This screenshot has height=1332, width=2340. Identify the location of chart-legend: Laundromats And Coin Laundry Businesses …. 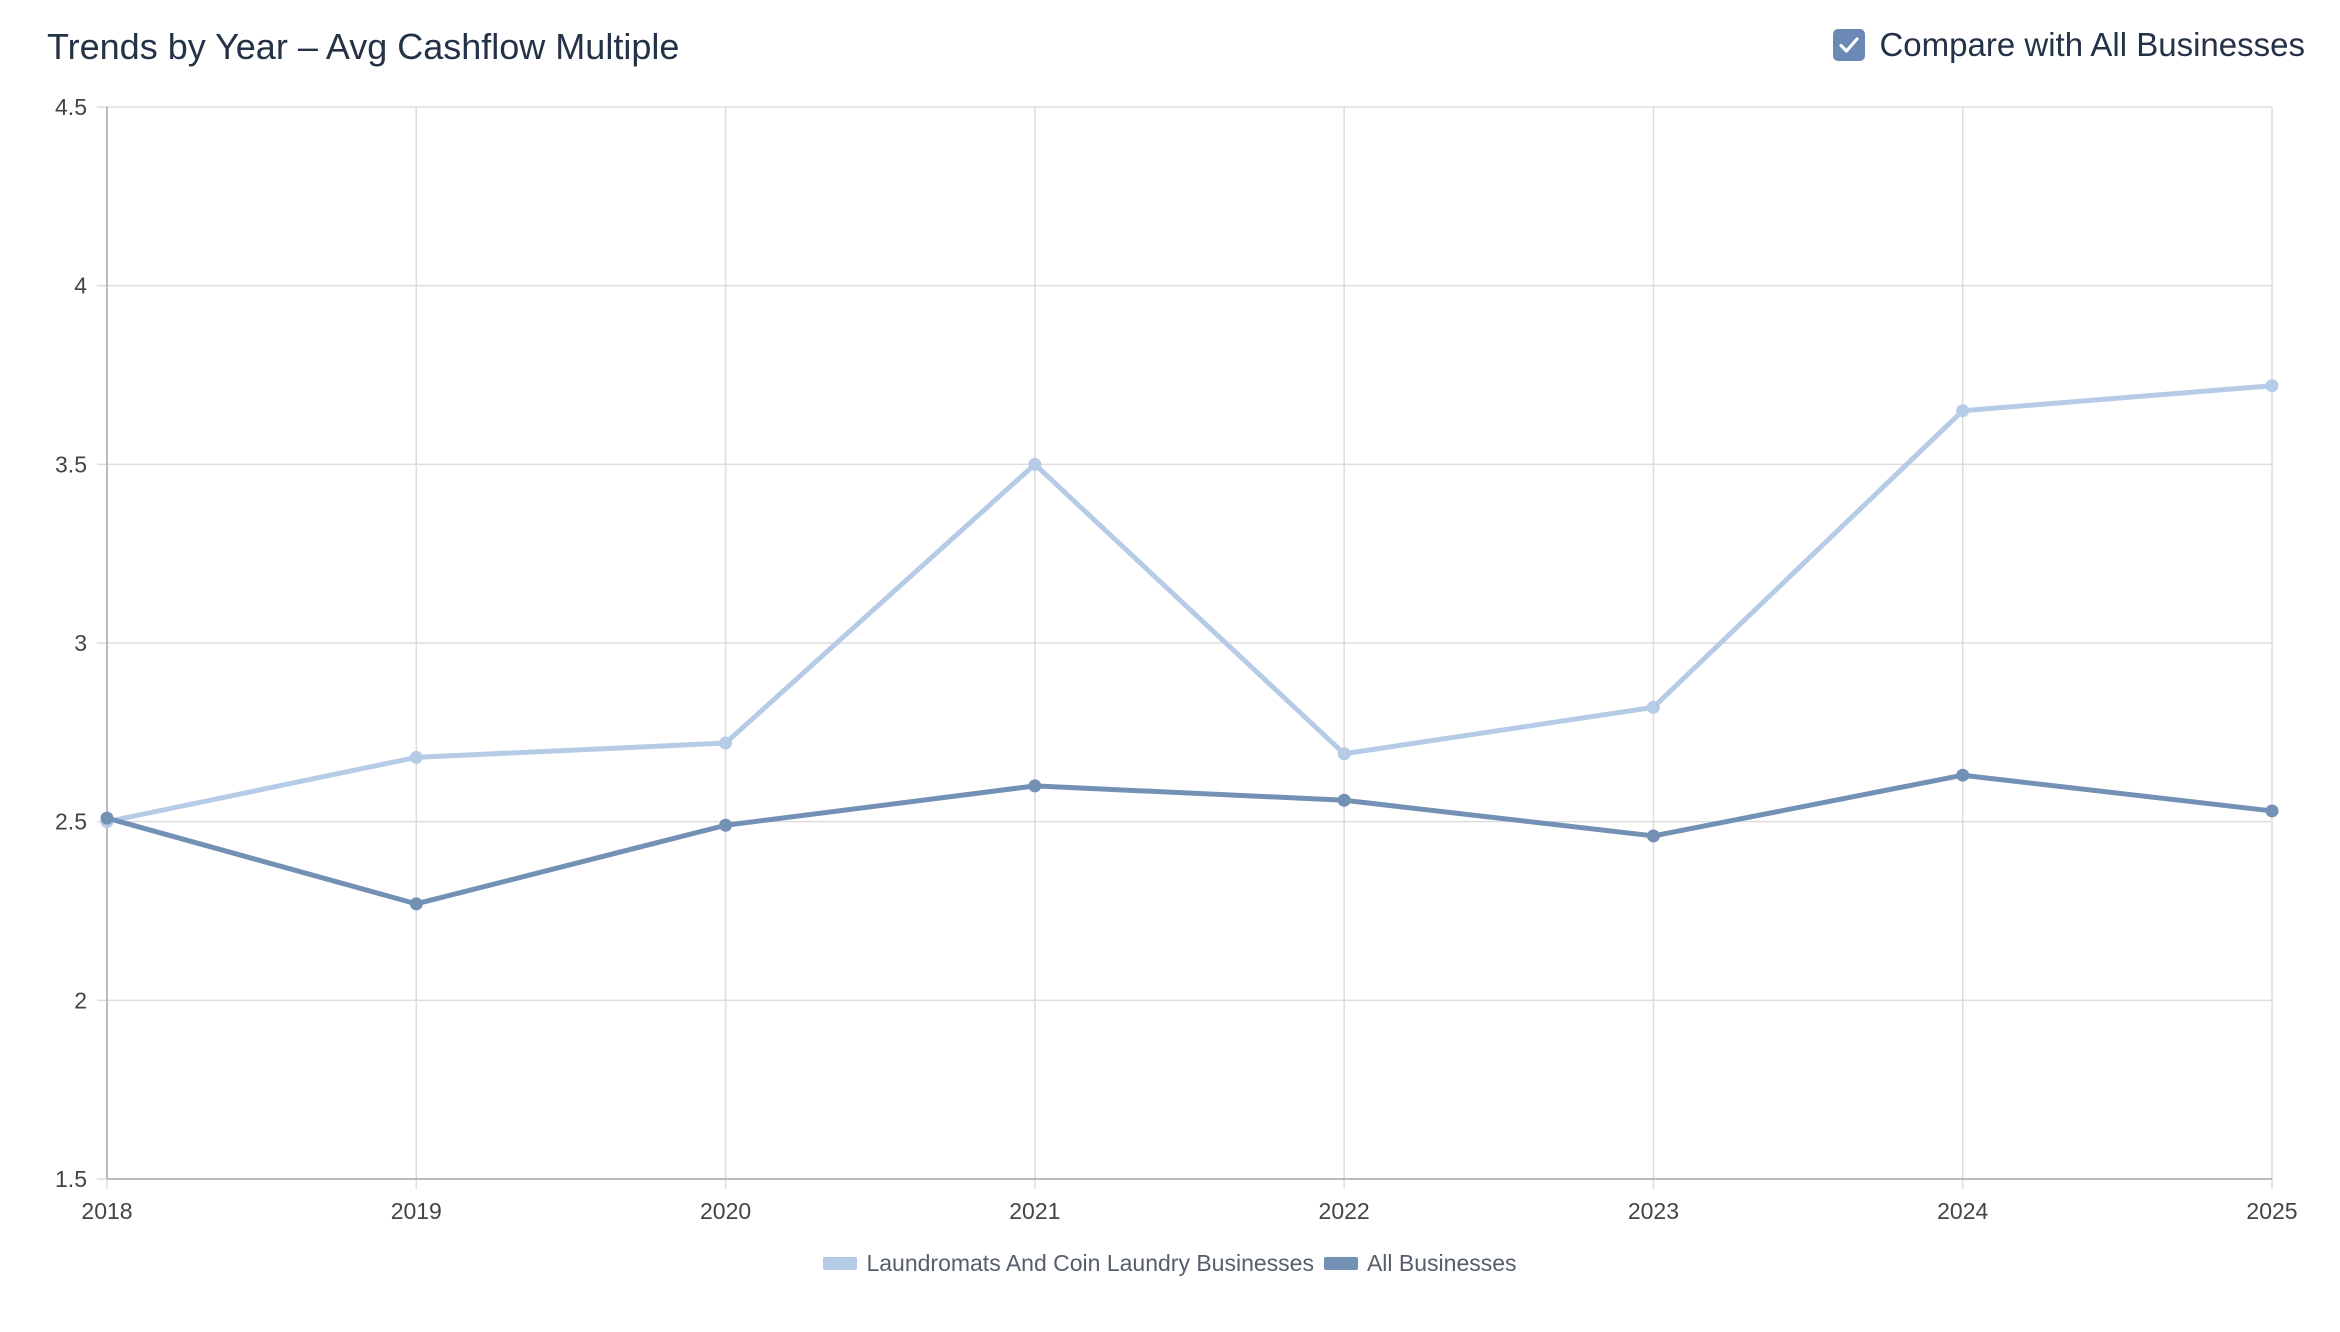
(1170, 1263).